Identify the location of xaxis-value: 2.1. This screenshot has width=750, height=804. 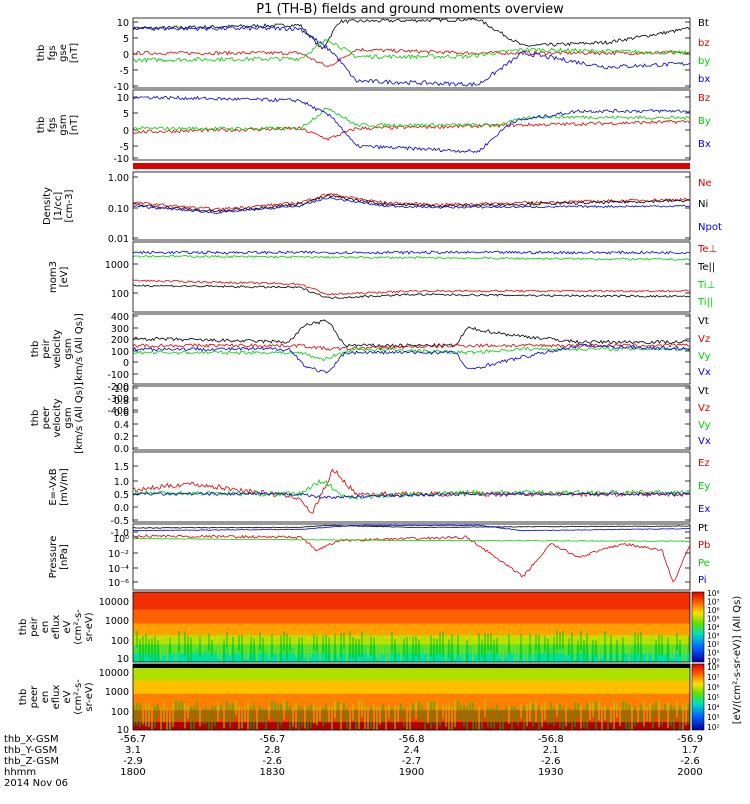
(551, 750).